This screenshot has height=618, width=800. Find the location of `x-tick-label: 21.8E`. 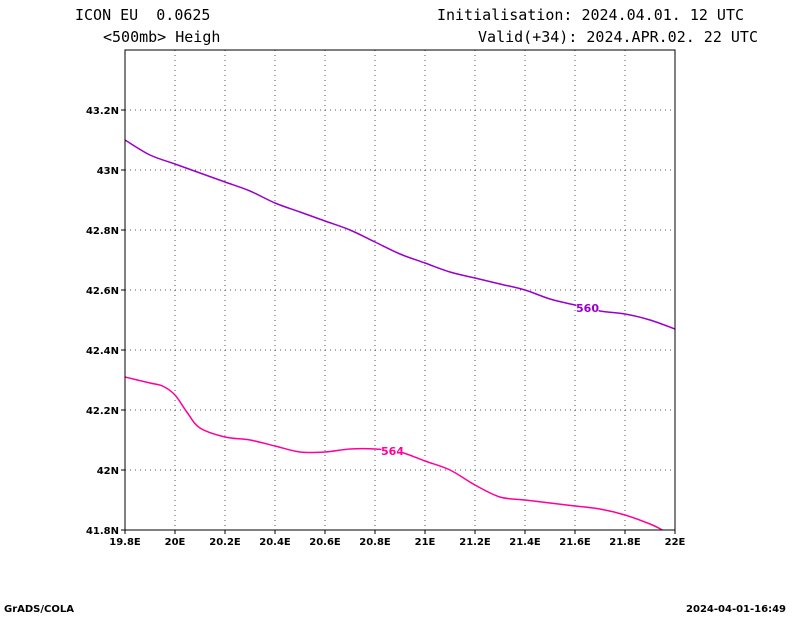

x-tick-label: 21.8E is located at coordinates (625, 542).